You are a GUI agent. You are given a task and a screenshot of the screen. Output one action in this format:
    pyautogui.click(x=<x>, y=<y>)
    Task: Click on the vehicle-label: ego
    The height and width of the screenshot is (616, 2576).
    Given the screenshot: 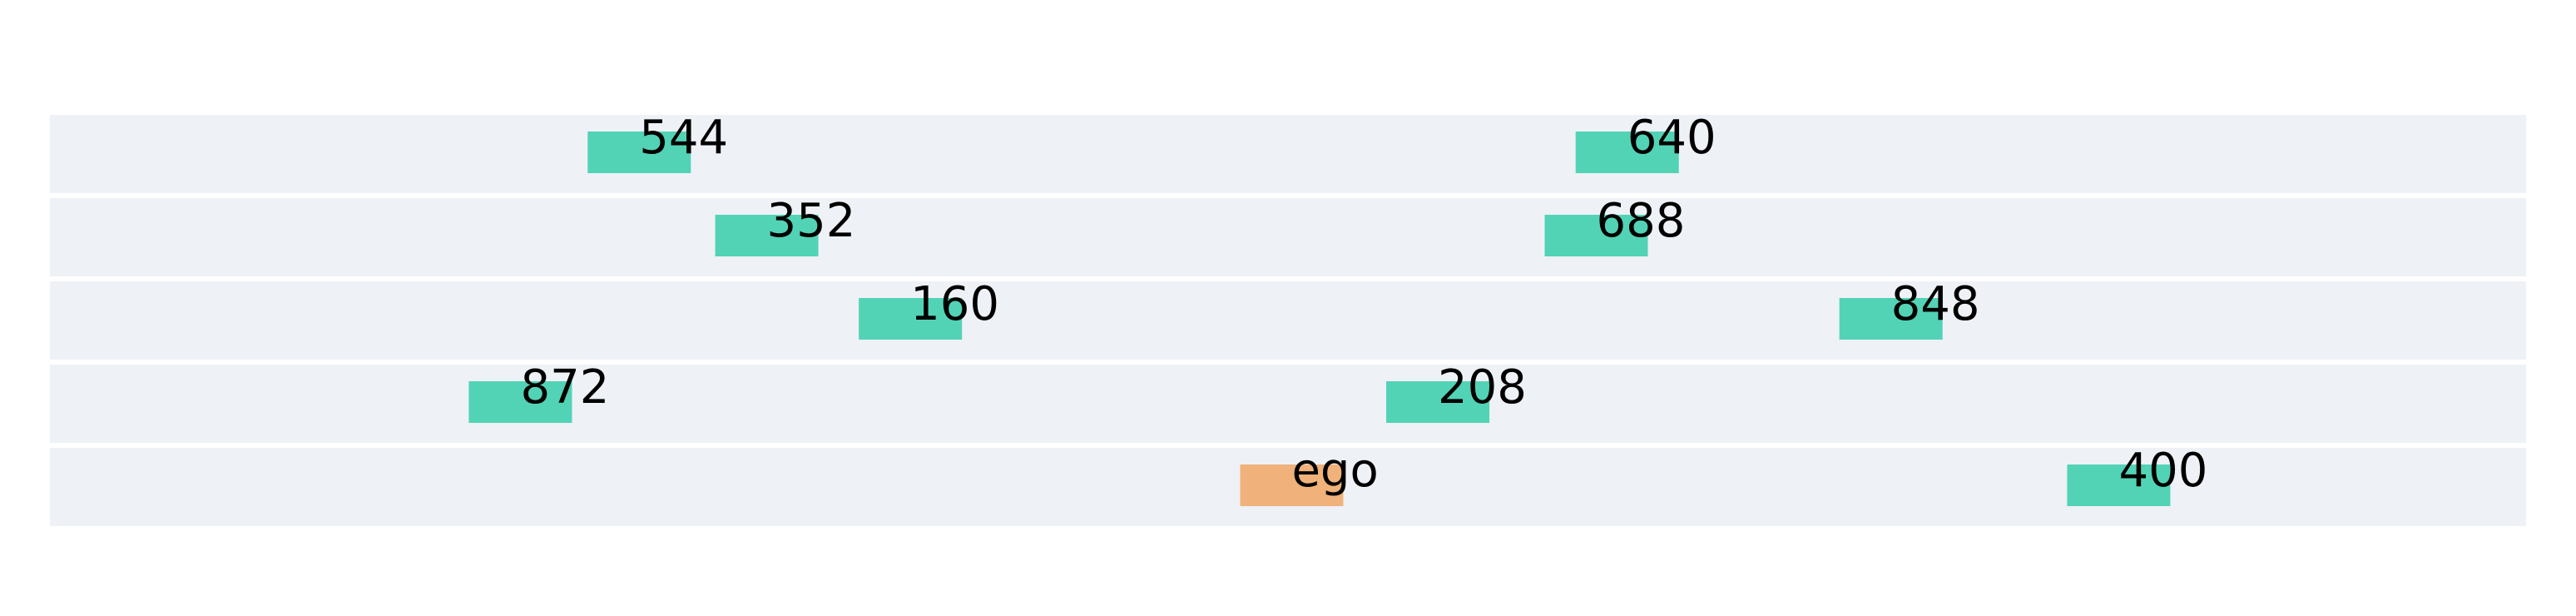 What is the action you would take?
    pyautogui.click(x=1335, y=471)
    